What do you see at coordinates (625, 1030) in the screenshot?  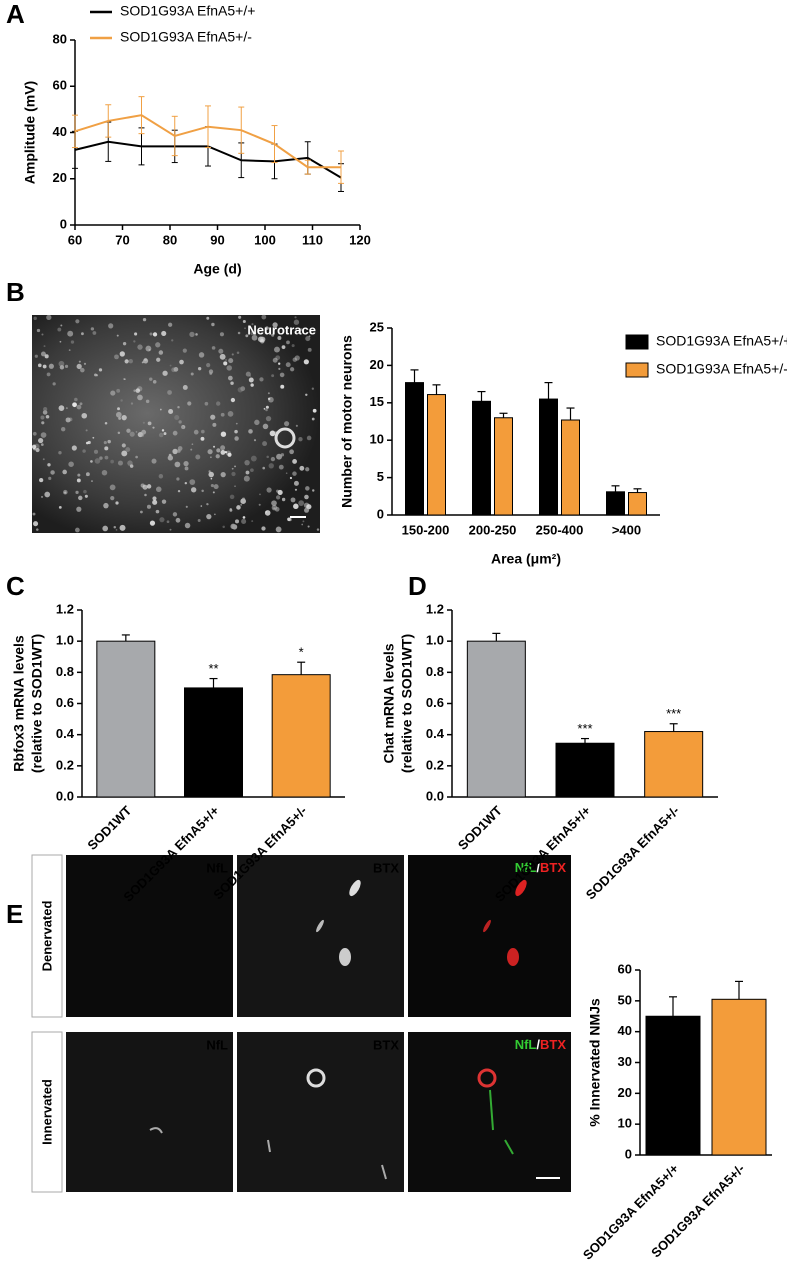 I see `y-tick-label: 40` at bounding box center [625, 1030].